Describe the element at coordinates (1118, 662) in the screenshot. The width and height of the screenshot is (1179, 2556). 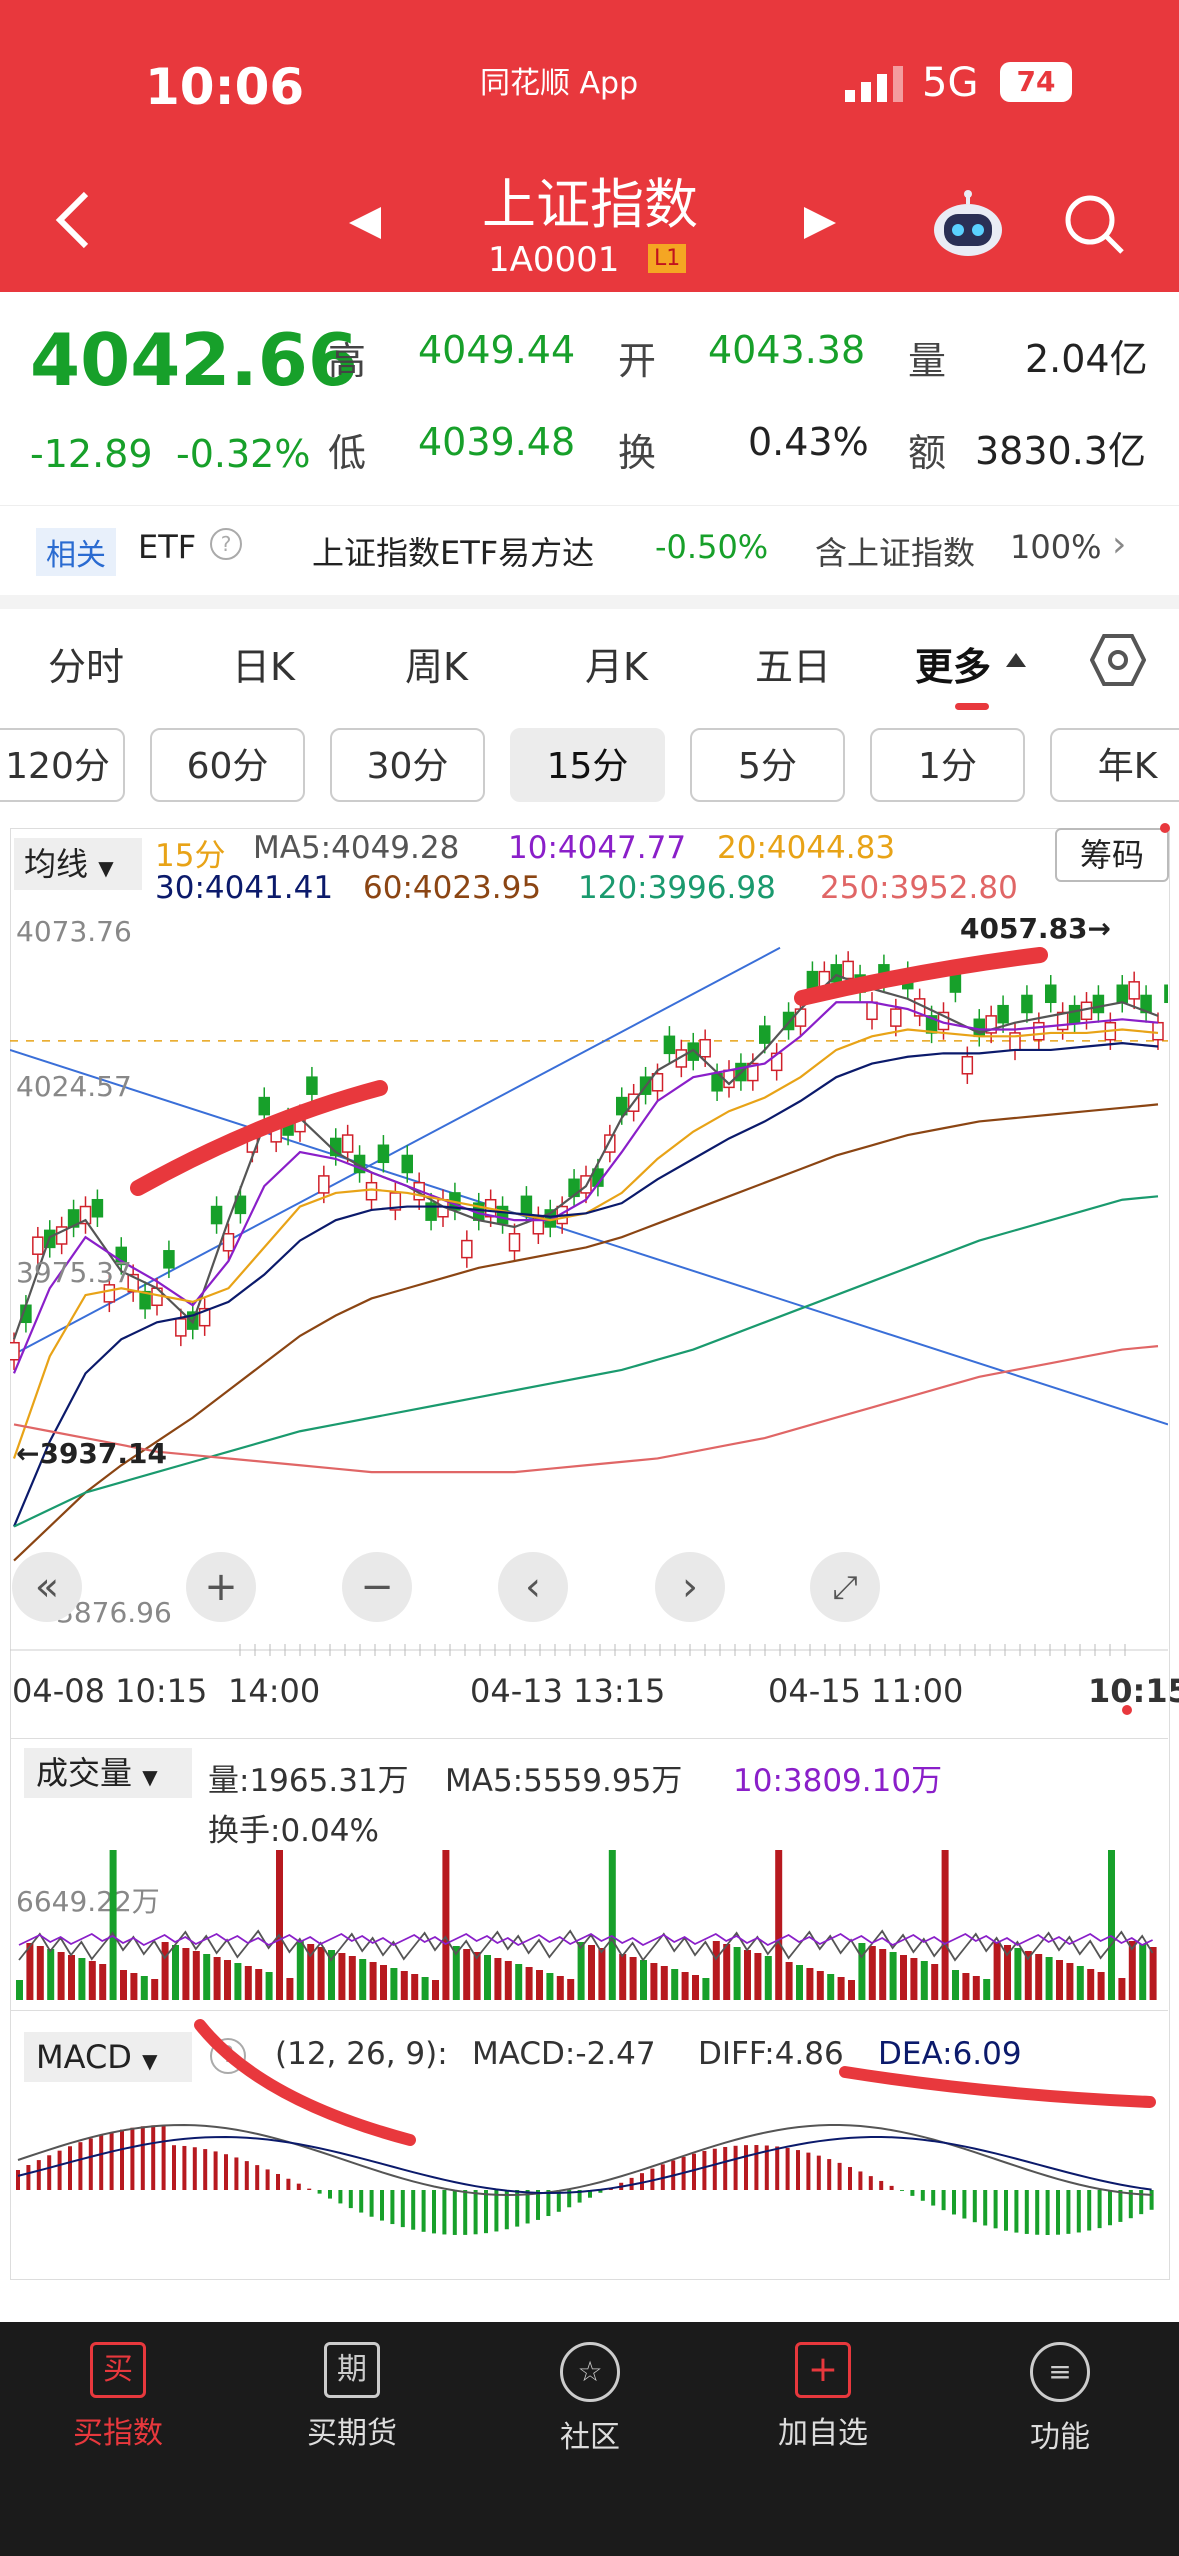
I see `settings-hexagon-icon` at that location.